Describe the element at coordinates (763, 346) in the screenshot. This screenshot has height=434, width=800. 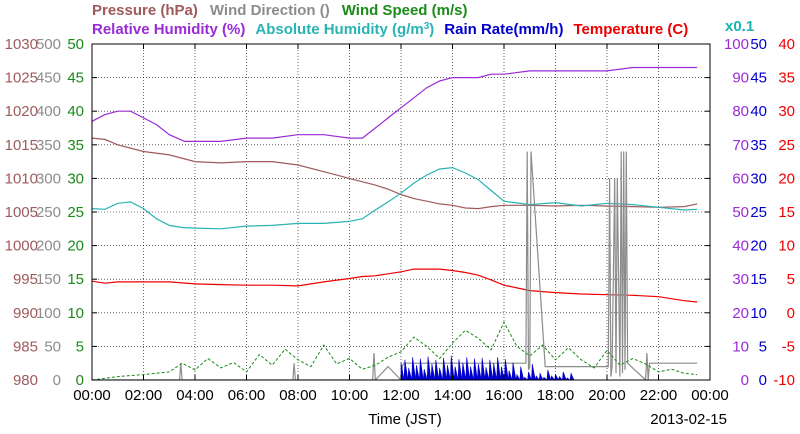
I see `abs_humidity_rain-tick-label: 5` at that location.